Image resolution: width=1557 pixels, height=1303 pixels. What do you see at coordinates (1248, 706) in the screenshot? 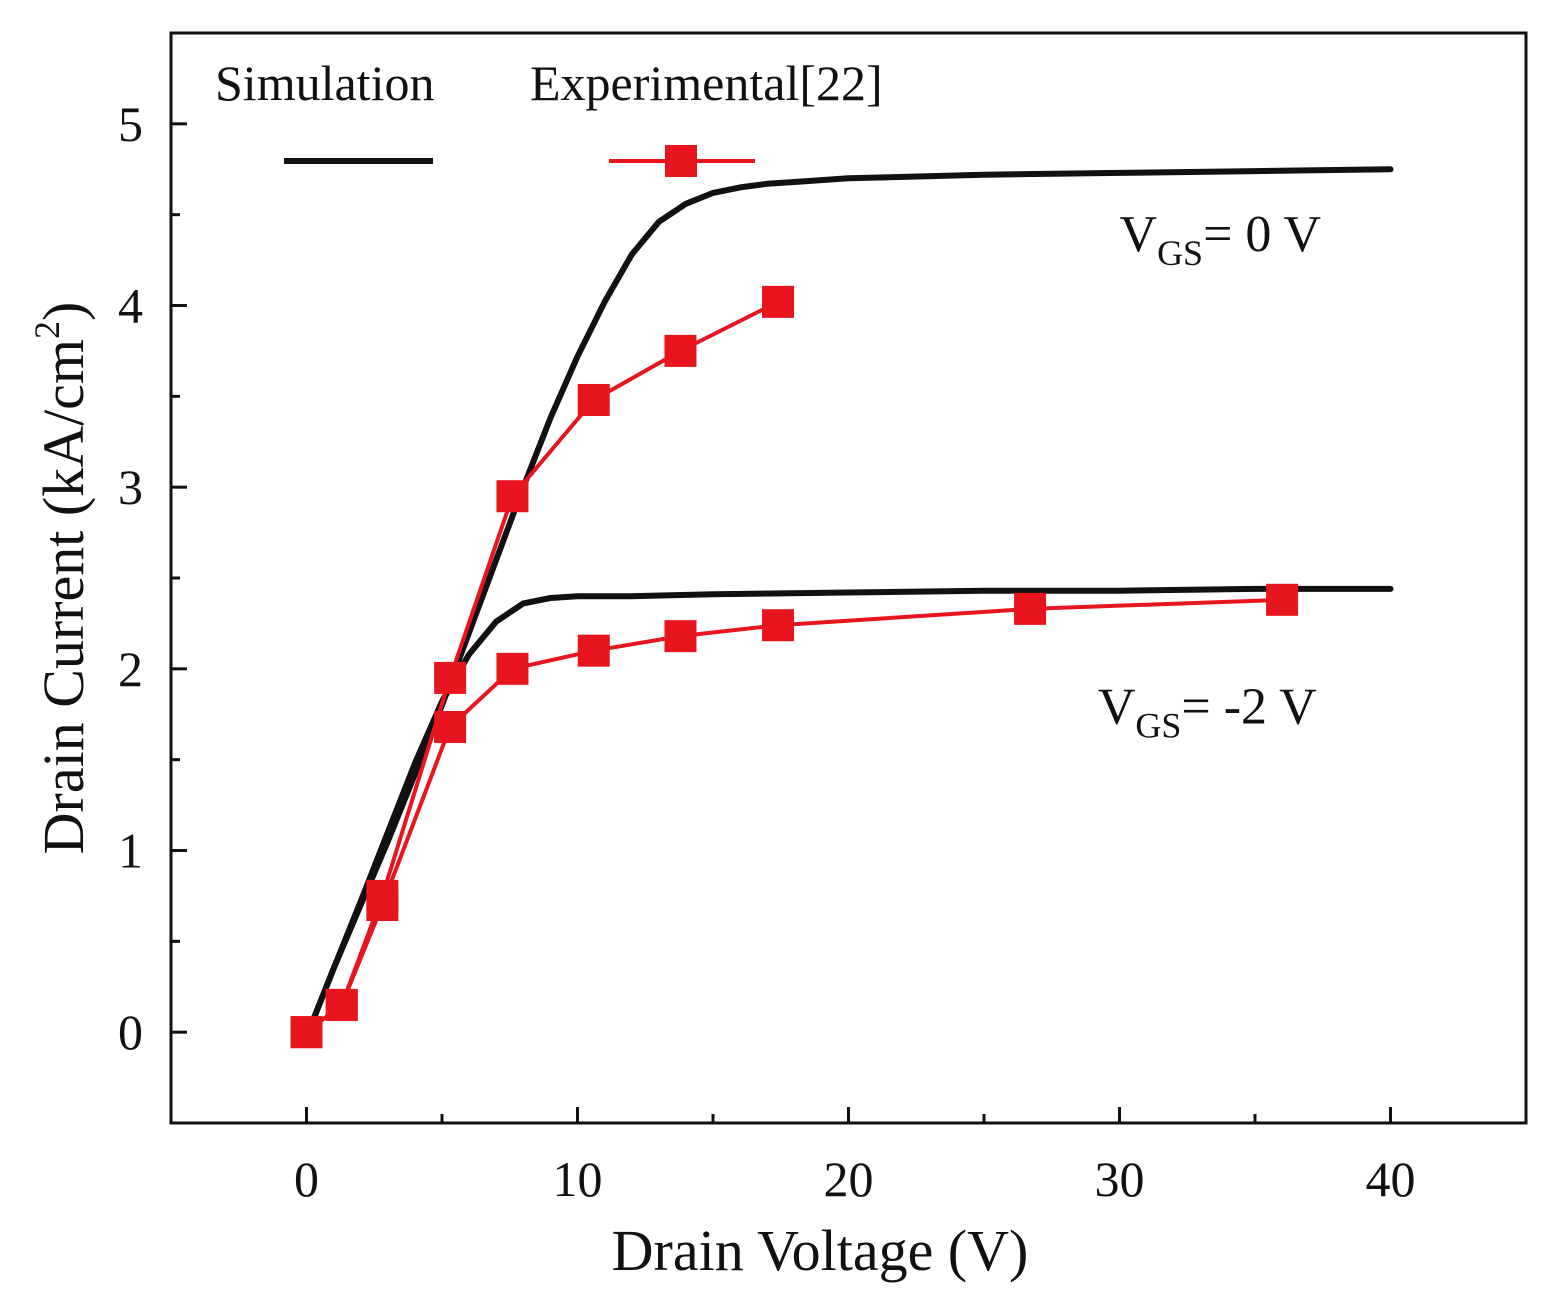
I see `annotation-vgs-neg2-rest: = -2 V` at bounding box center [1248, 706].